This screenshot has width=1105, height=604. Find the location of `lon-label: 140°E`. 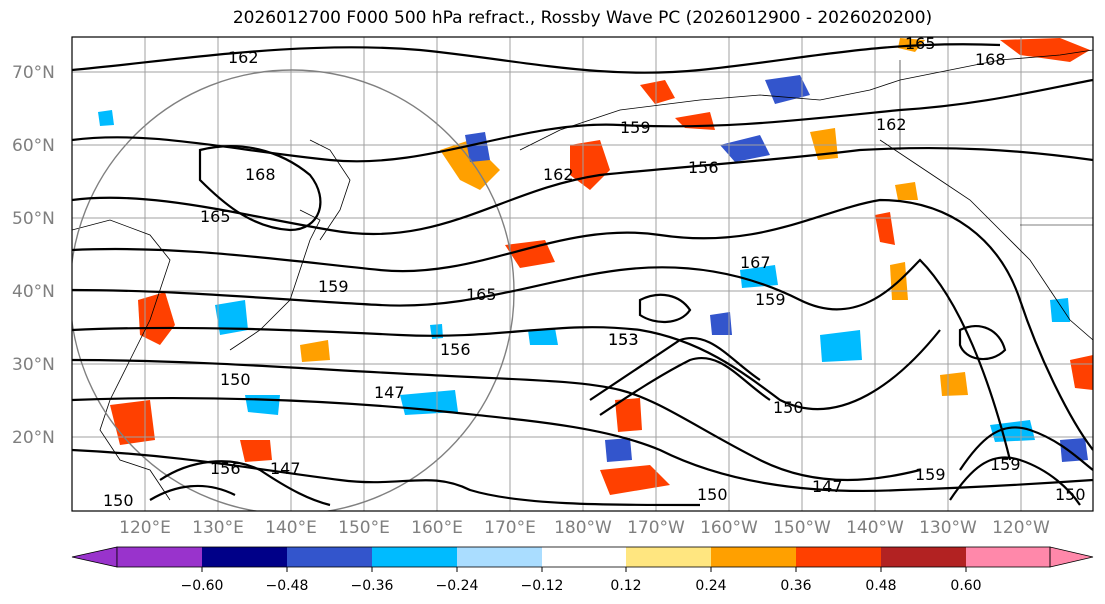

lon-label: 140°E is located at coordinates (291, 528).